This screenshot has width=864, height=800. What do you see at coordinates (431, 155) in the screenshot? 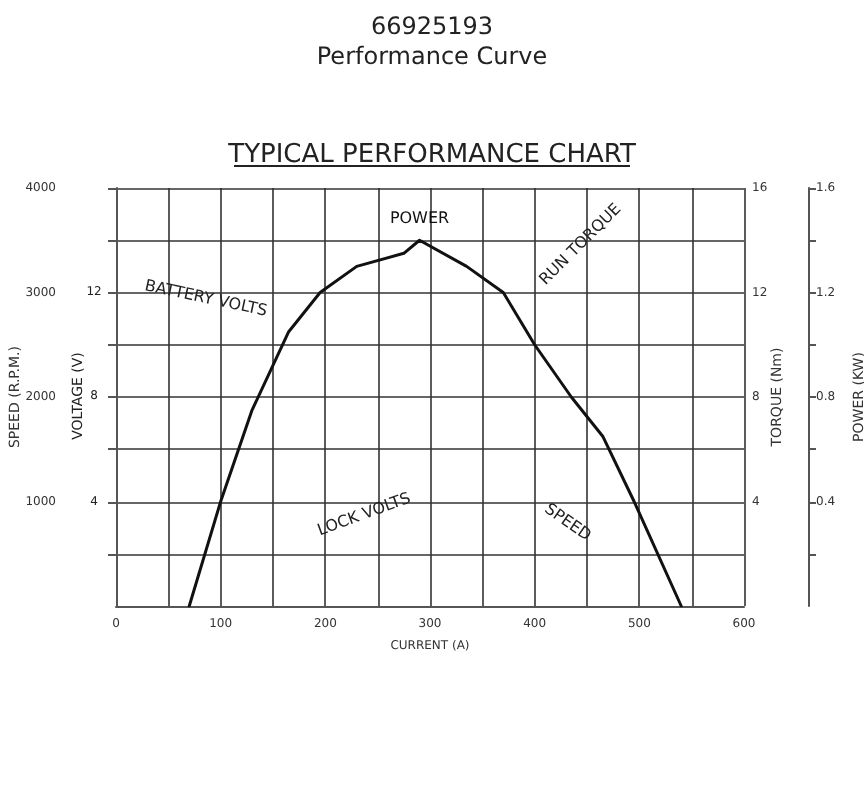
I see `text: TYPICAL PERFORMANCE CHART` at bounding box center [431, 155].